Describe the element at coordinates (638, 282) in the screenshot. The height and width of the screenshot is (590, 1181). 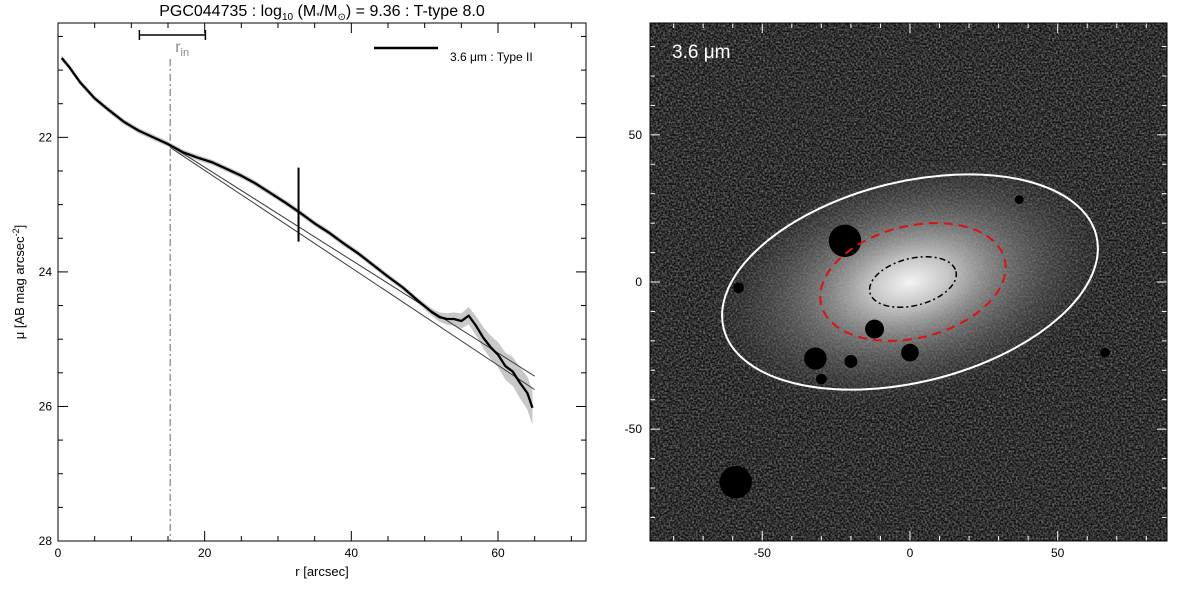
I see `img-y-tick-label: 0` at that location.